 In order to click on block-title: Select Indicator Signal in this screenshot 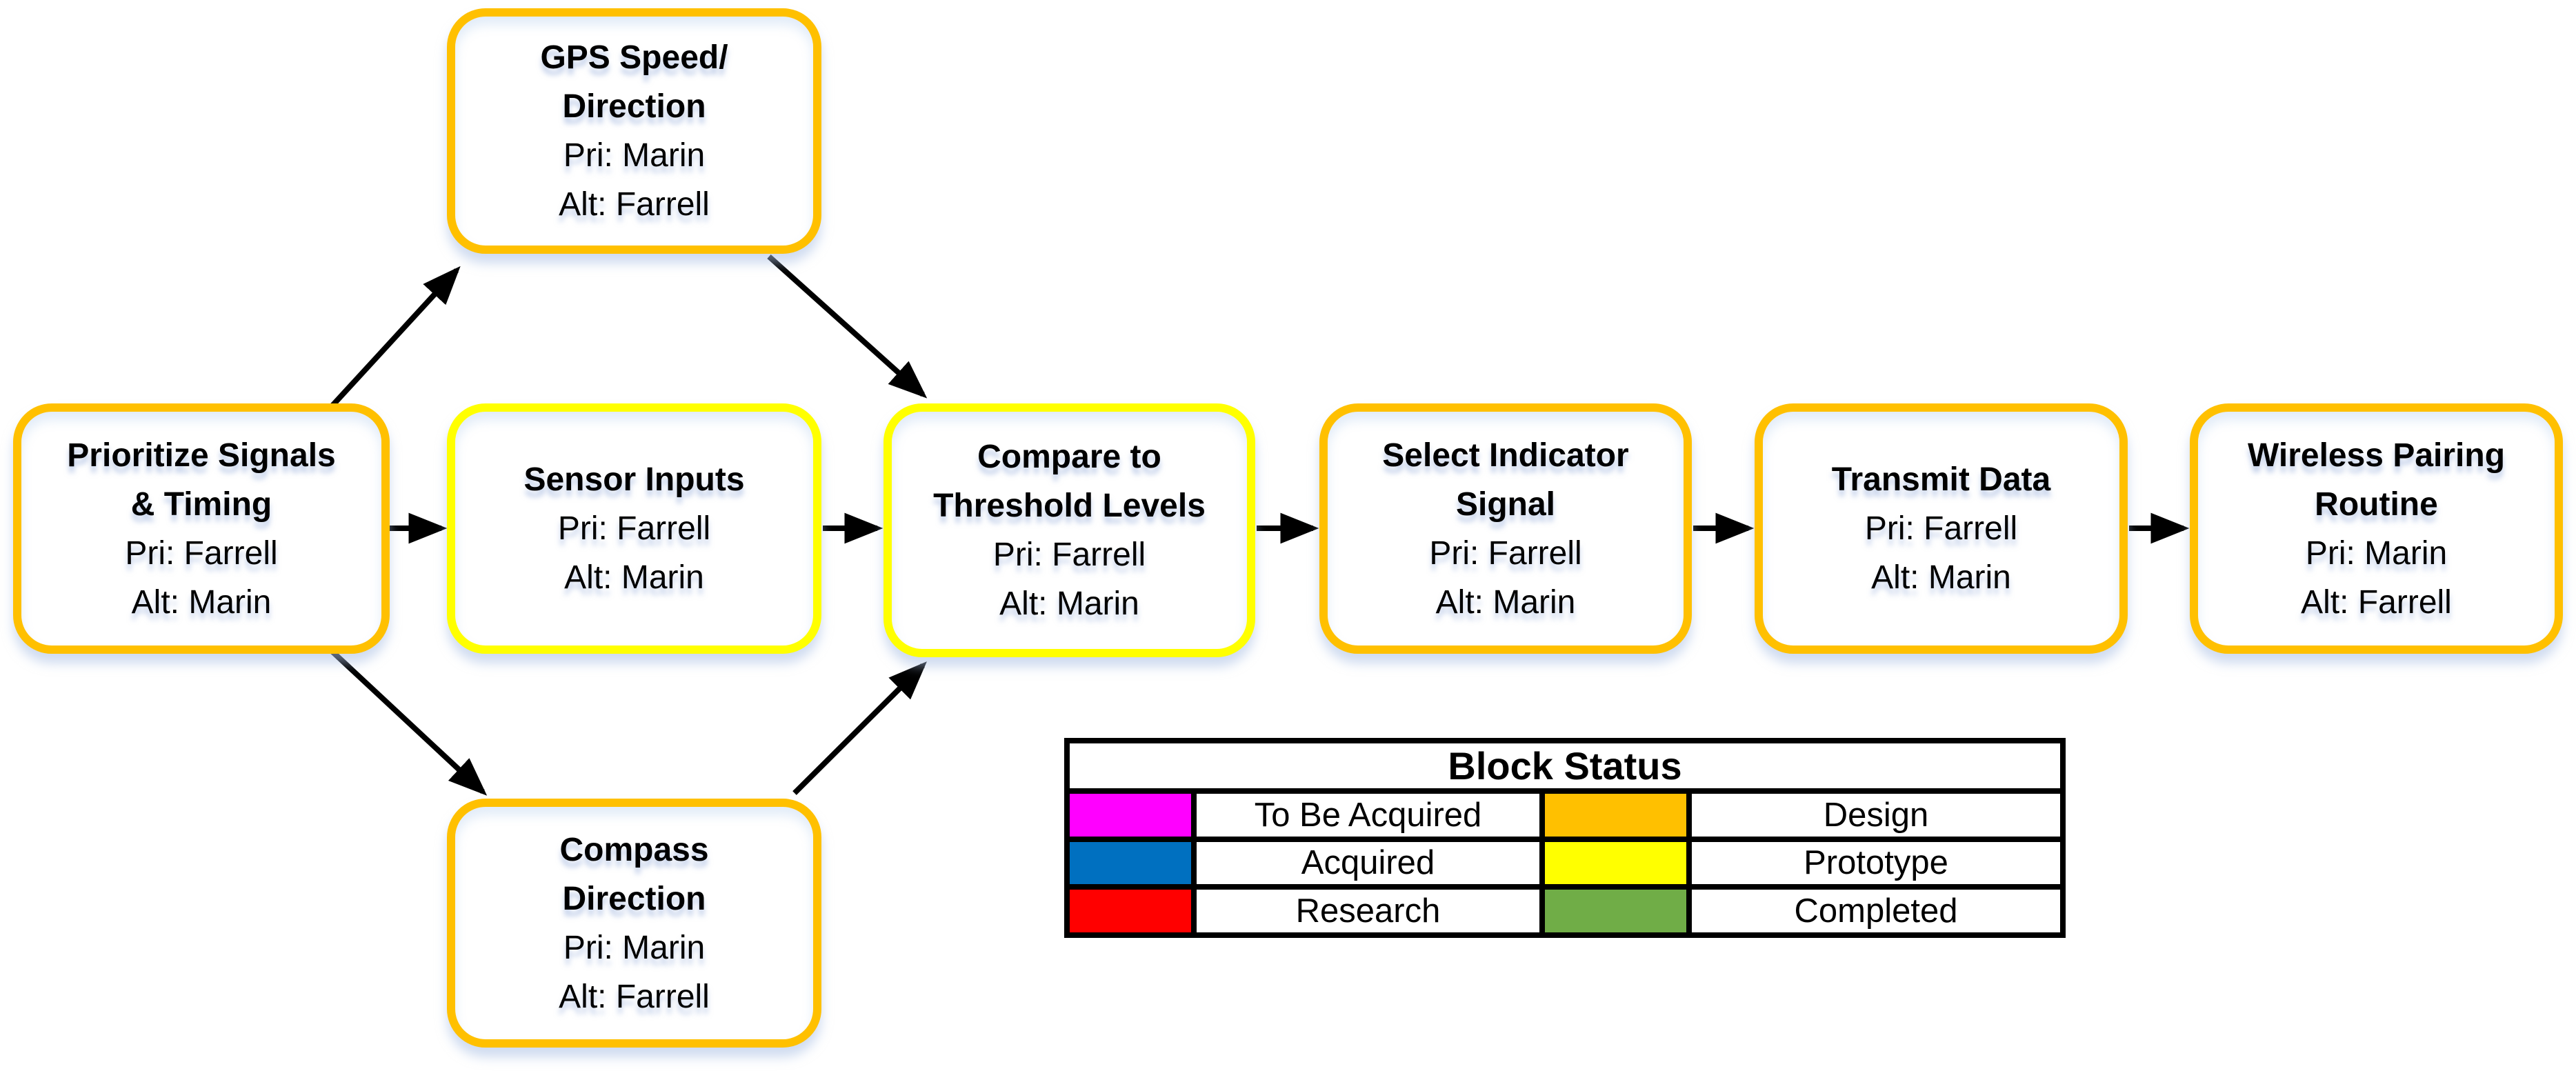, I will do `click(1505, 480)`.